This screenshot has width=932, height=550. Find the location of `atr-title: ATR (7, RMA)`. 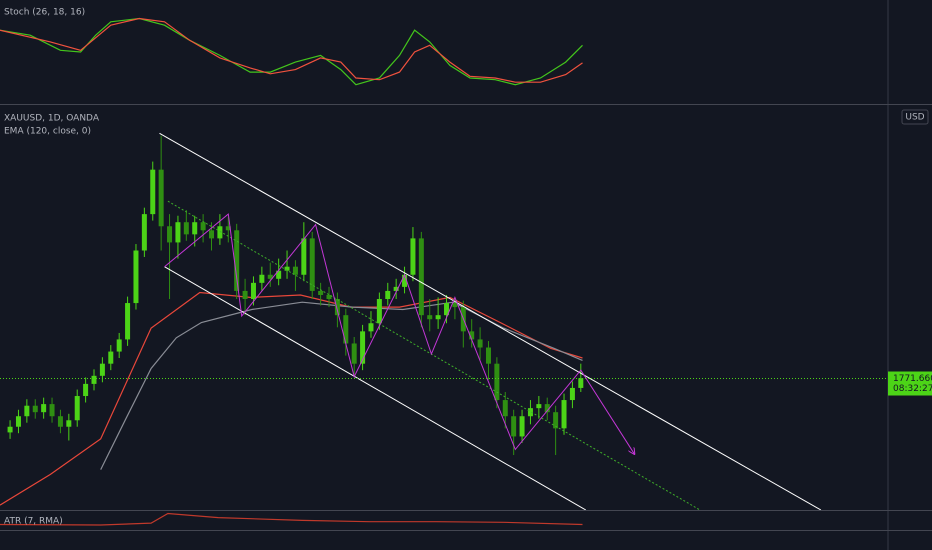

atr-title: ATR (7, RMA) is located at coordinates (33, 522).